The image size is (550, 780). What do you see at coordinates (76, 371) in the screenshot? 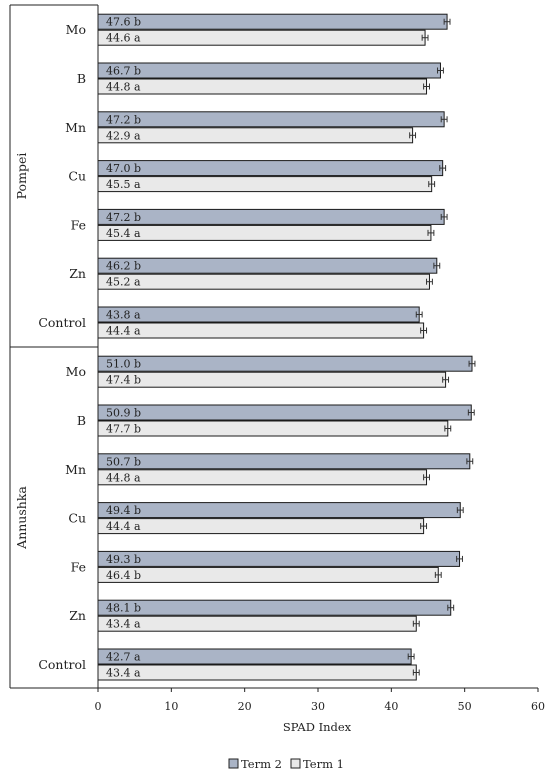
I see `category-label-annushka-mo: Mo` at bounding box center [76, 371].